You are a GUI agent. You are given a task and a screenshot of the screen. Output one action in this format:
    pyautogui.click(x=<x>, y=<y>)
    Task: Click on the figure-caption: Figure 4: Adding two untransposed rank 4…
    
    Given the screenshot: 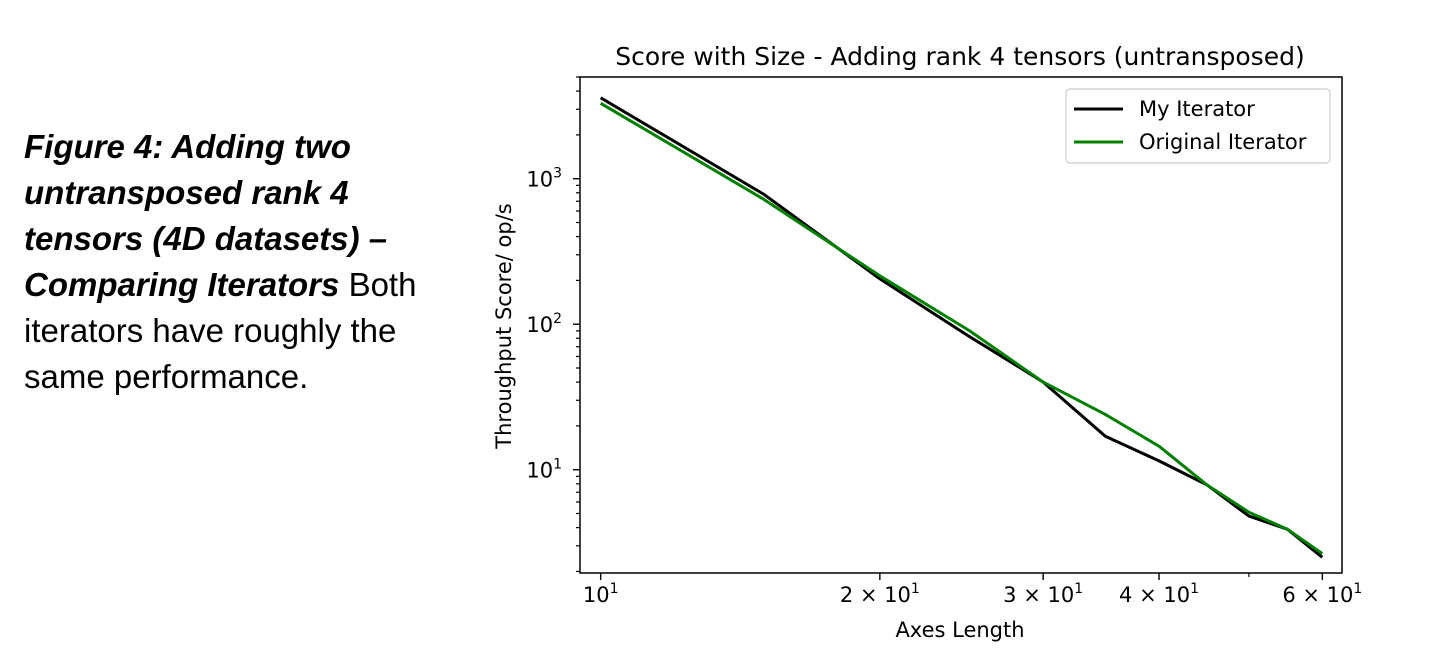 What is the action you would take?
    pyautogui.click(x=239, y=262)
    